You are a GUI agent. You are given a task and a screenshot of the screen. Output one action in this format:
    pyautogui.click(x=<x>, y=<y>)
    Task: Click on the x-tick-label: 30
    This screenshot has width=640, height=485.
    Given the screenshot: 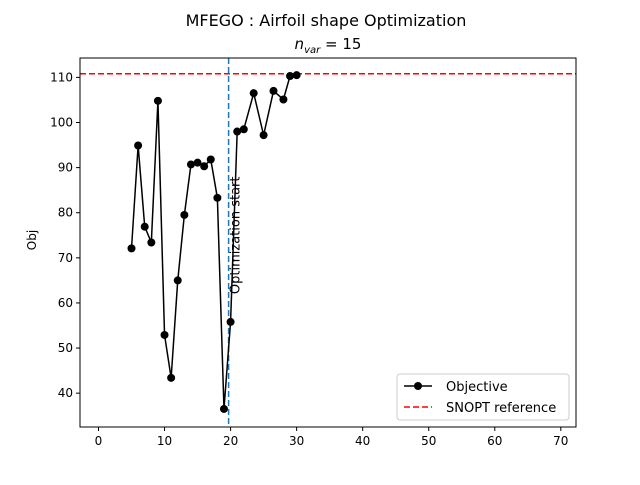 What is the action you would take?
    pyautogui.click(x=296, y=441)
    